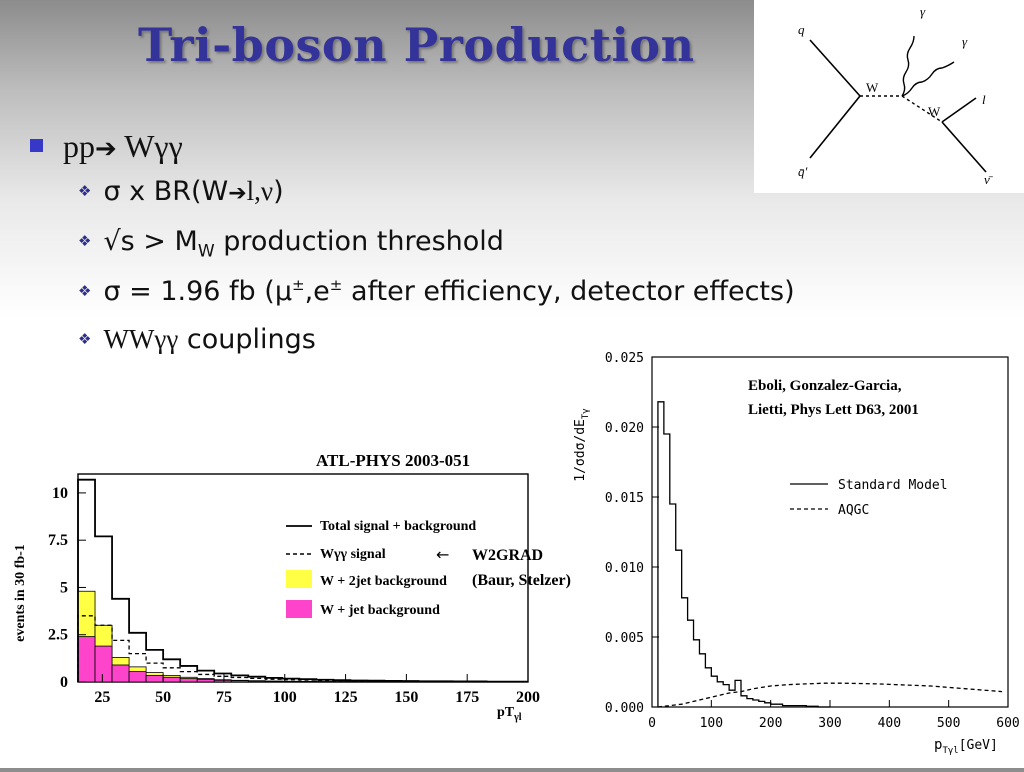 The height and width of the screenshot is (772, 1024). What do you see at coordinates (938, 745) in the screenshot?
I see `right-xlabel-main: p` at bounding box center [938, 745].